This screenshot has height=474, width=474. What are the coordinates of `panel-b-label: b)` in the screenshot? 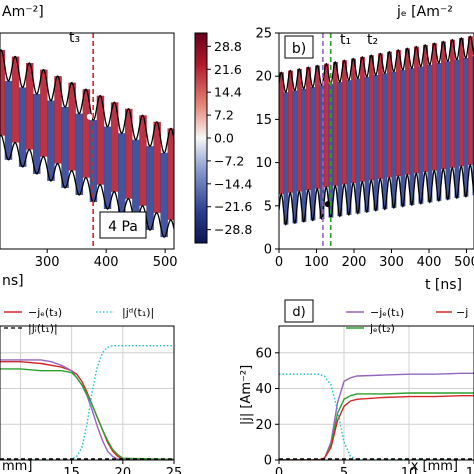 It's located at (299, 49).